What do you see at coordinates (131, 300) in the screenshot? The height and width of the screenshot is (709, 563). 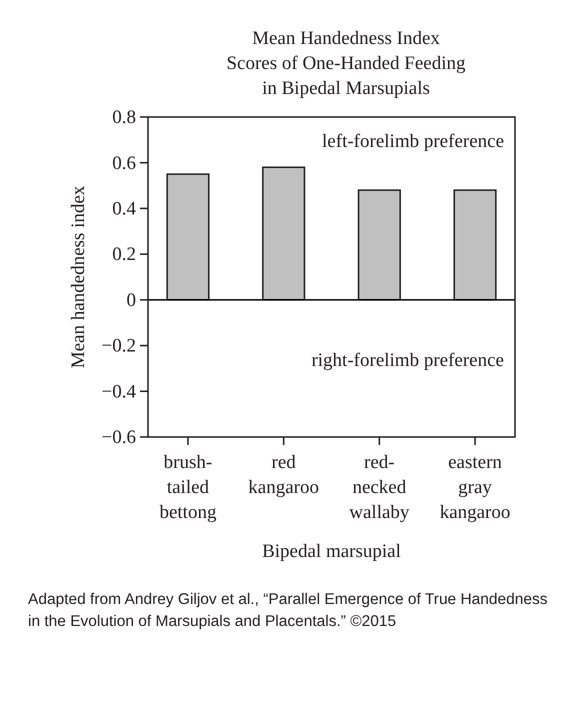 I see `y-tick-label: 0` at bounding box center [131, 300].